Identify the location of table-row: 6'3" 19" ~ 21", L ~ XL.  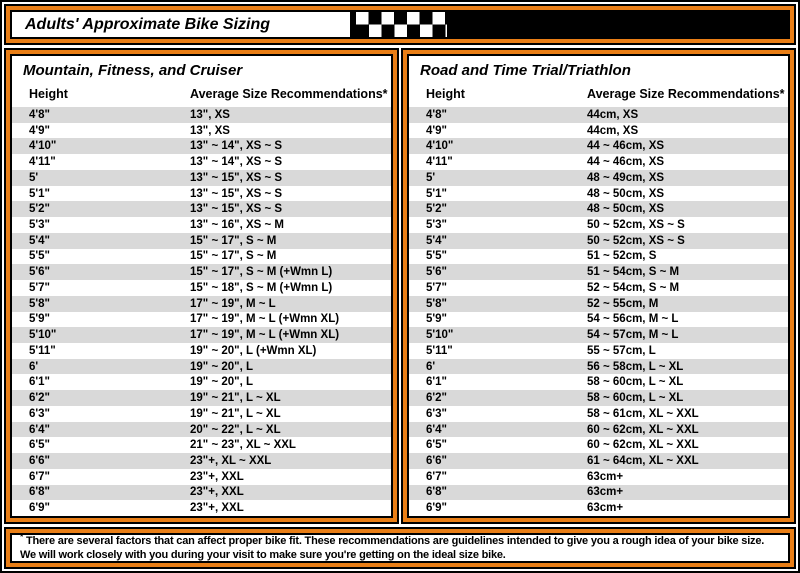
(201, 414).